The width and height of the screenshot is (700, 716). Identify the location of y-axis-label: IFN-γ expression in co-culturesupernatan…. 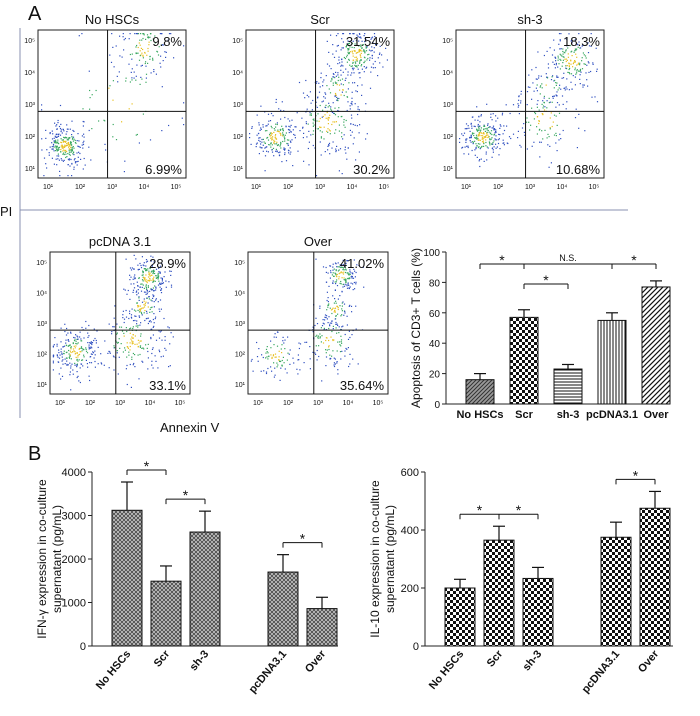
(49, 559).